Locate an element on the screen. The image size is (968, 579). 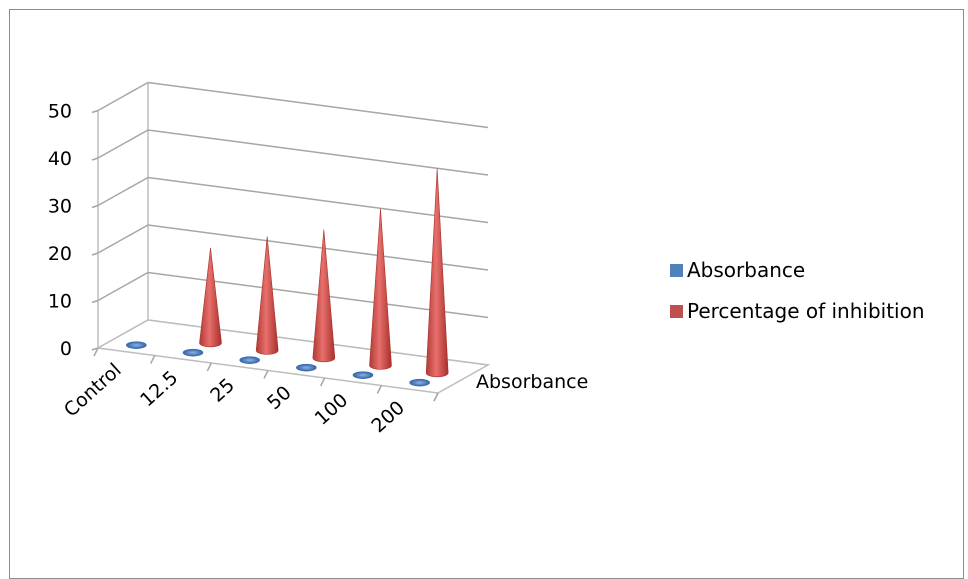
x-tick-label: 25 is located at coordinates (222, 390).